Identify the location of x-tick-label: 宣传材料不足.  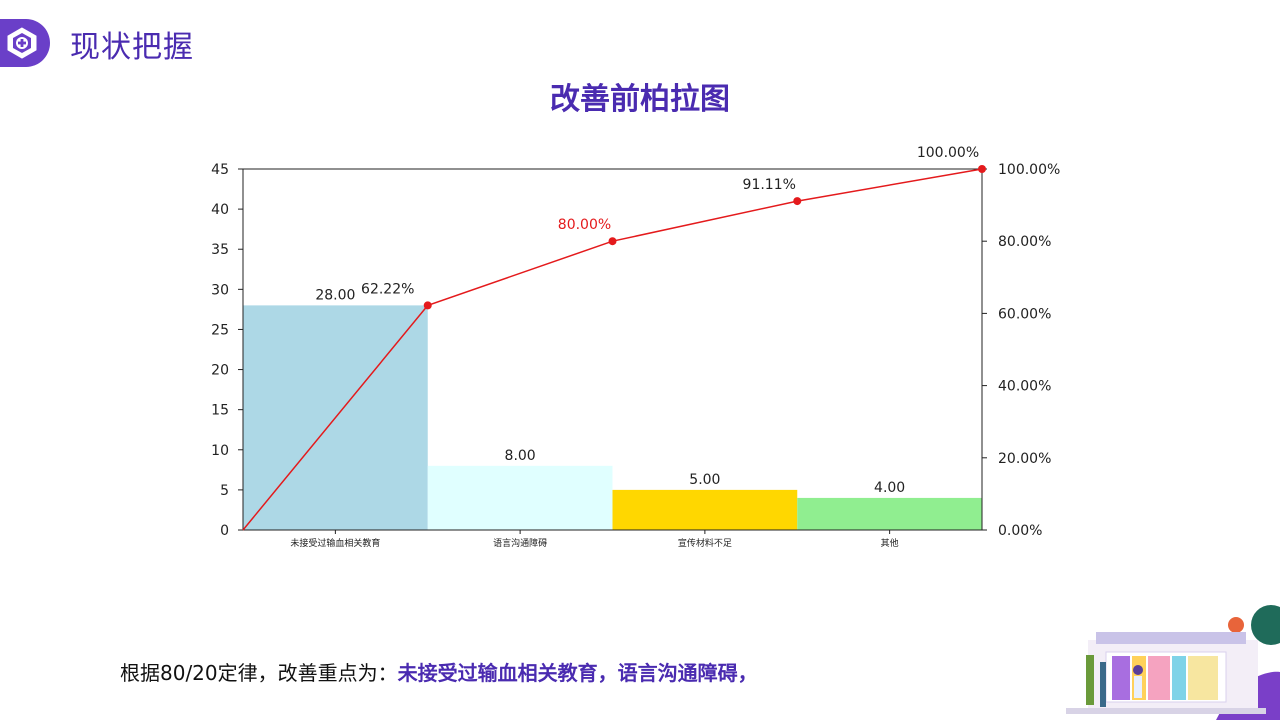
(705, 543).